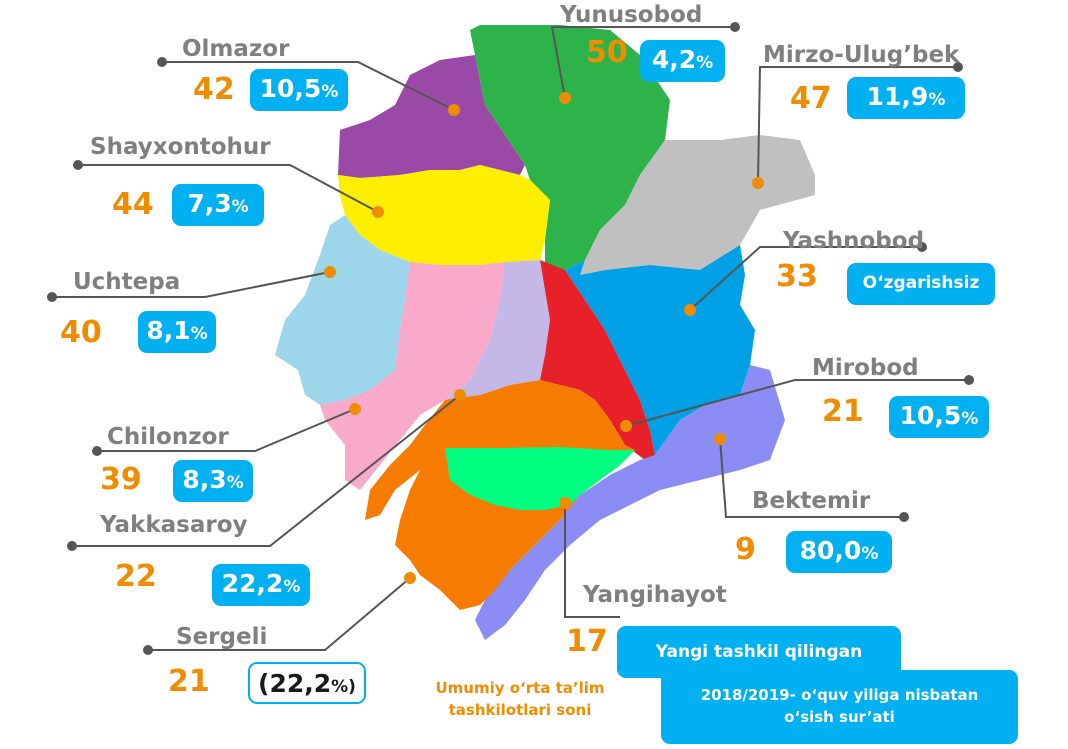 The width and height of the screenshot is (1068, 749). Describe the element at coordinates (565, 503) in the screenshot. I see `point-yangihayot` at that location.